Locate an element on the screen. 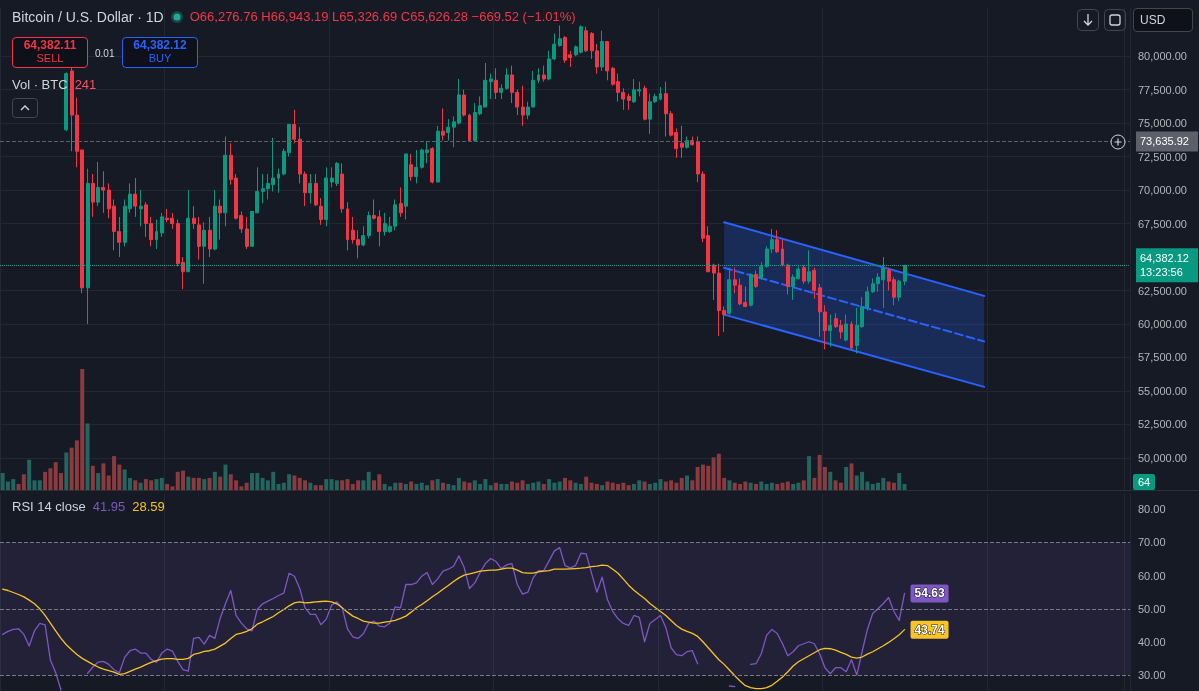 The image size is (1199, 691). ref-line-label: 64,382.12 13:23:56 is located at coordinates (1166, 265).